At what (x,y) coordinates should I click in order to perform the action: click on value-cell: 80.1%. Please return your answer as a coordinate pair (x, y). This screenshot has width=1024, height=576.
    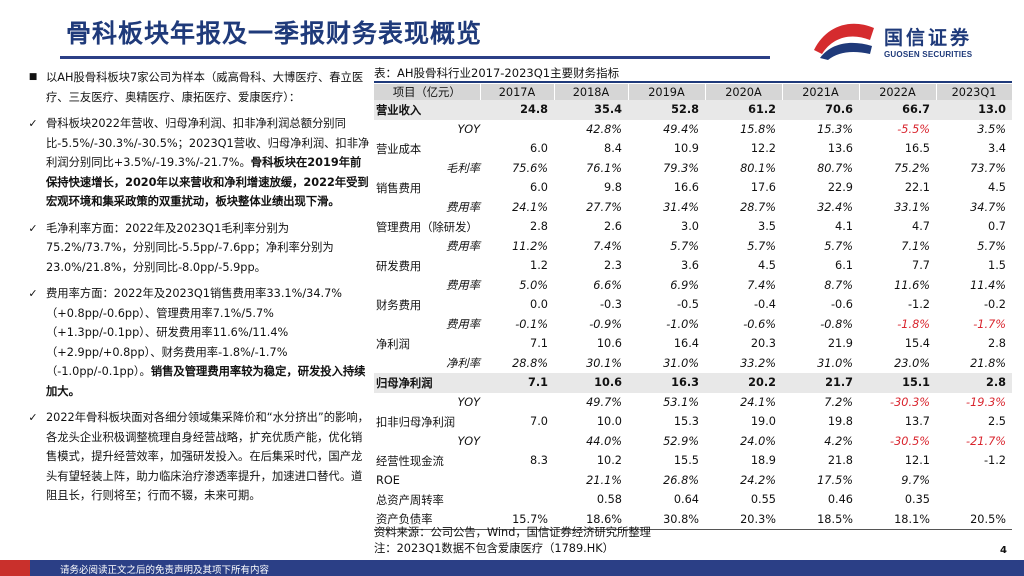
    Looking at the image, I should click on (758, 168).